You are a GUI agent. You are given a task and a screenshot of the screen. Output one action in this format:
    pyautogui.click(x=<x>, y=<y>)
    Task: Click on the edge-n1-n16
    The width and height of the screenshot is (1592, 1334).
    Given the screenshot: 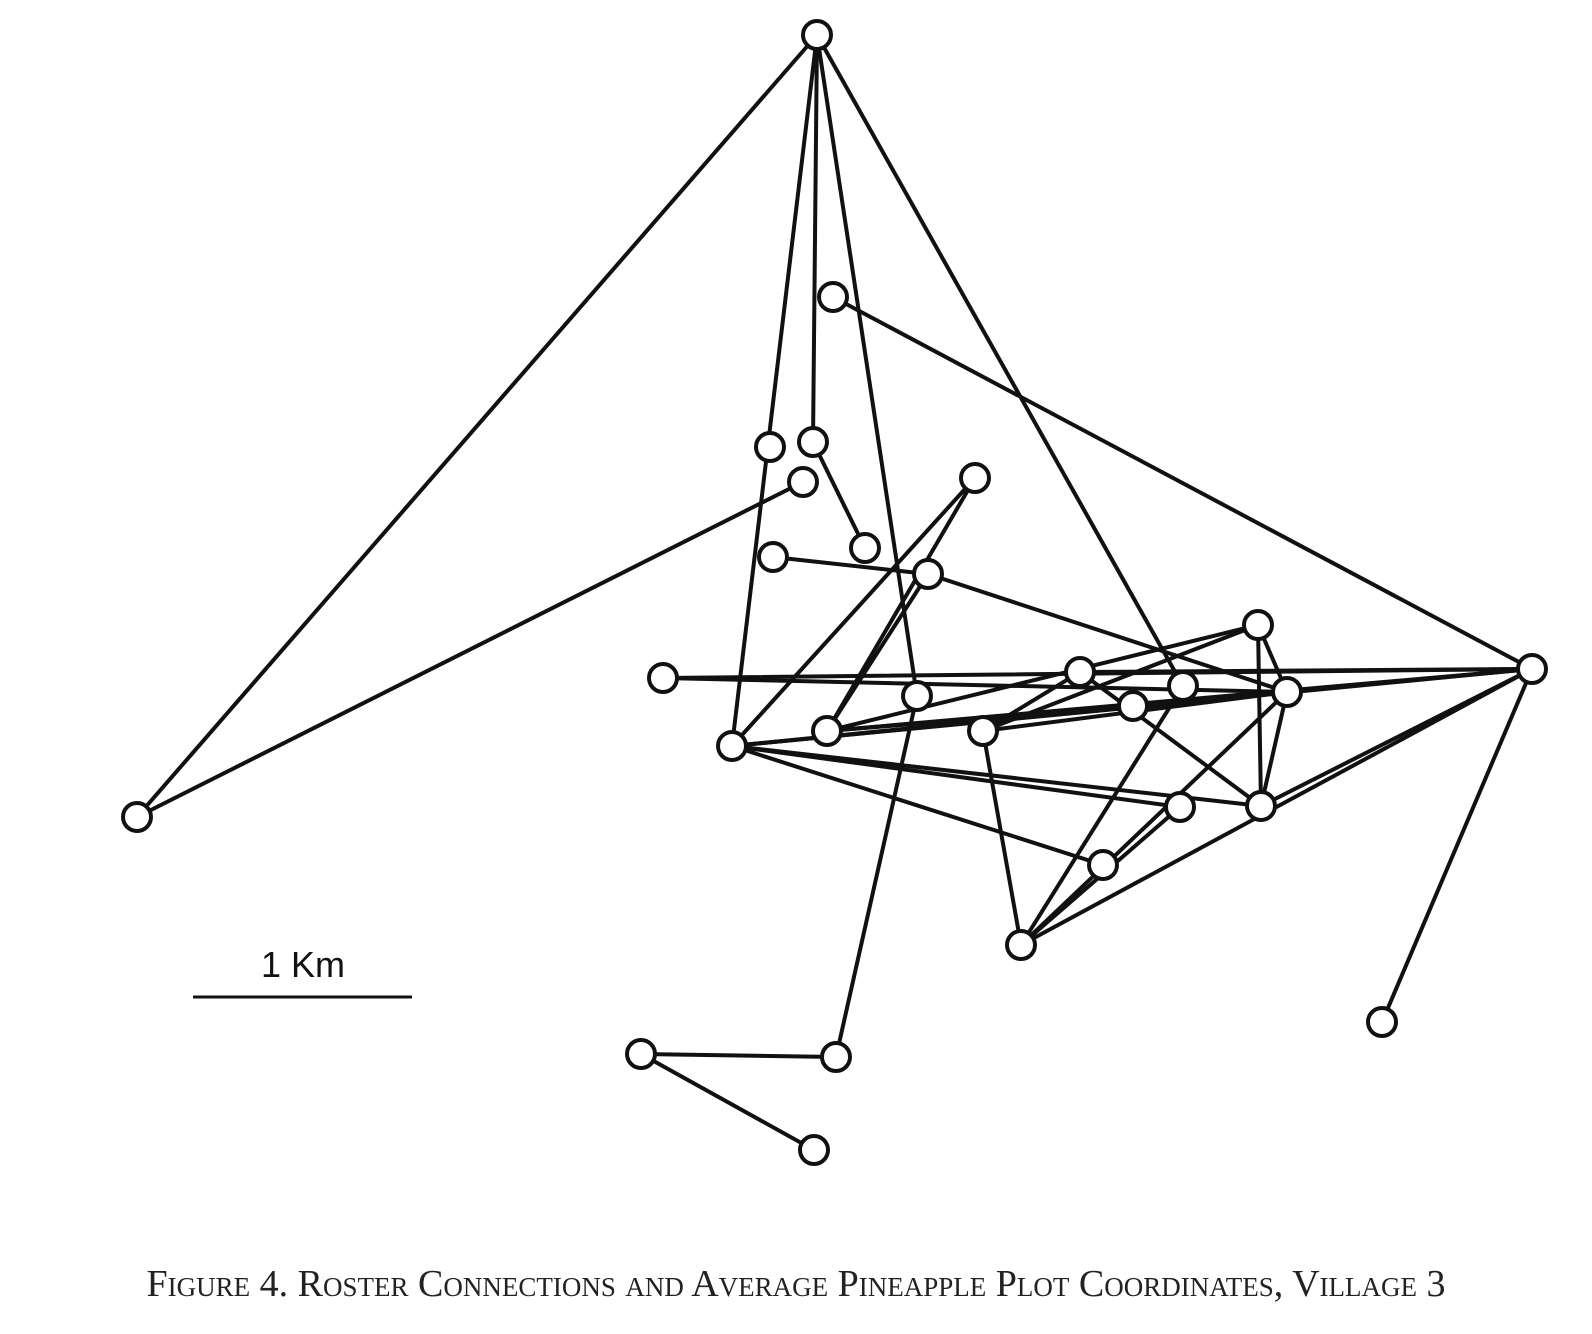 What is the action you would take?
    pyautogui.click(x=867, y=365)
    